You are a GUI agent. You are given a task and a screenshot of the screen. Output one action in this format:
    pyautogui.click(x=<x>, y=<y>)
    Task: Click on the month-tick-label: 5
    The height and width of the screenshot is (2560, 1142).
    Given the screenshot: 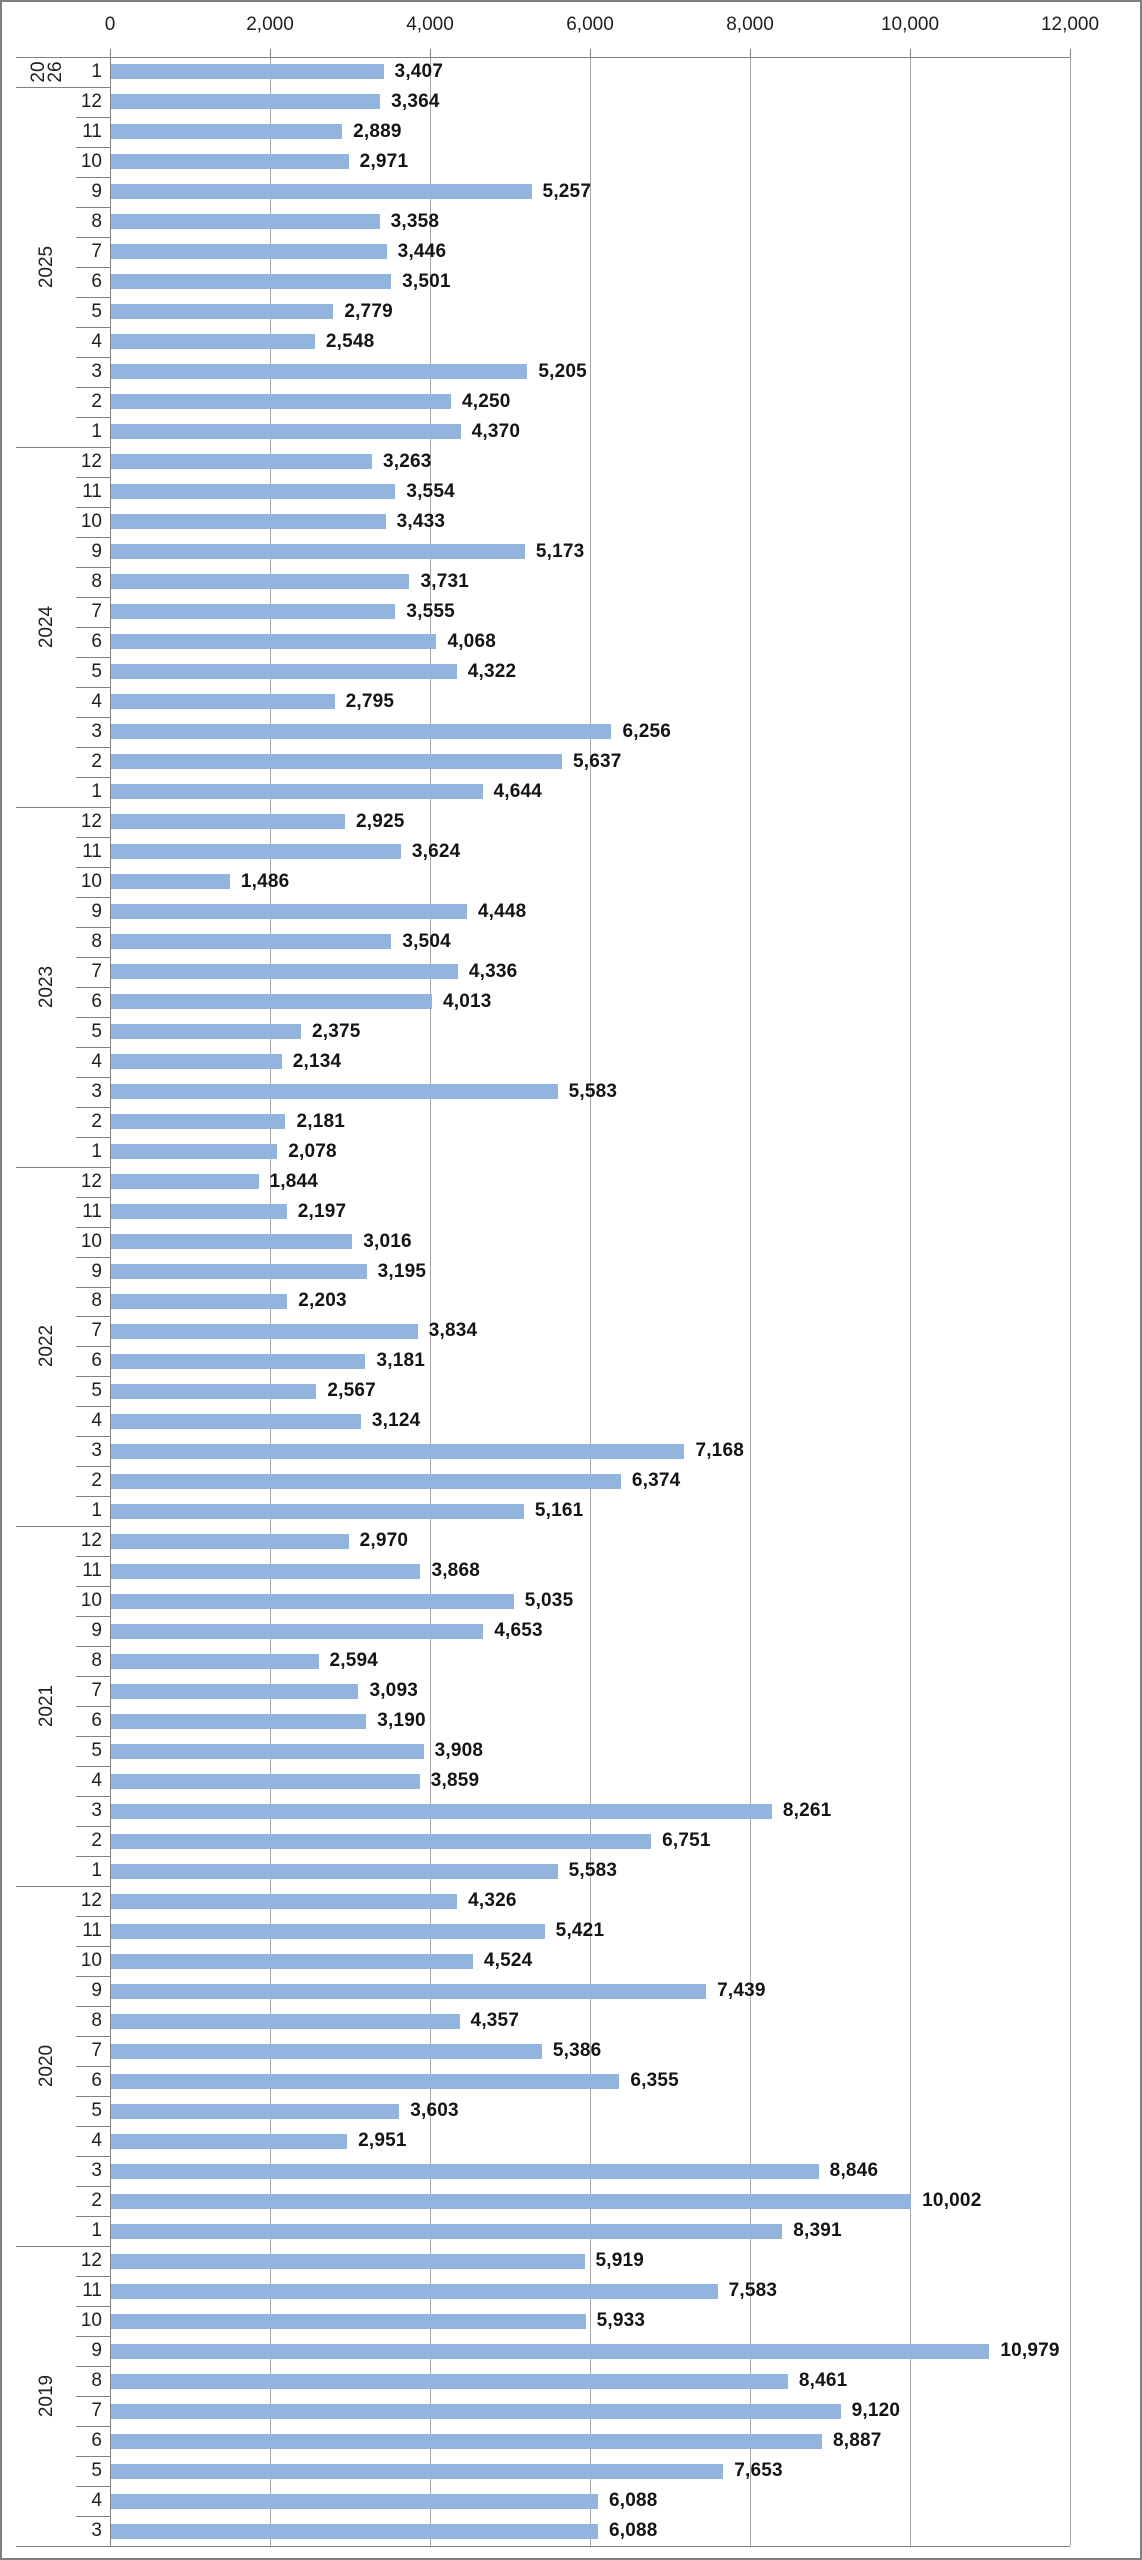 What is the action you would take?
    pyautogui.click(x=96, y=311)
    